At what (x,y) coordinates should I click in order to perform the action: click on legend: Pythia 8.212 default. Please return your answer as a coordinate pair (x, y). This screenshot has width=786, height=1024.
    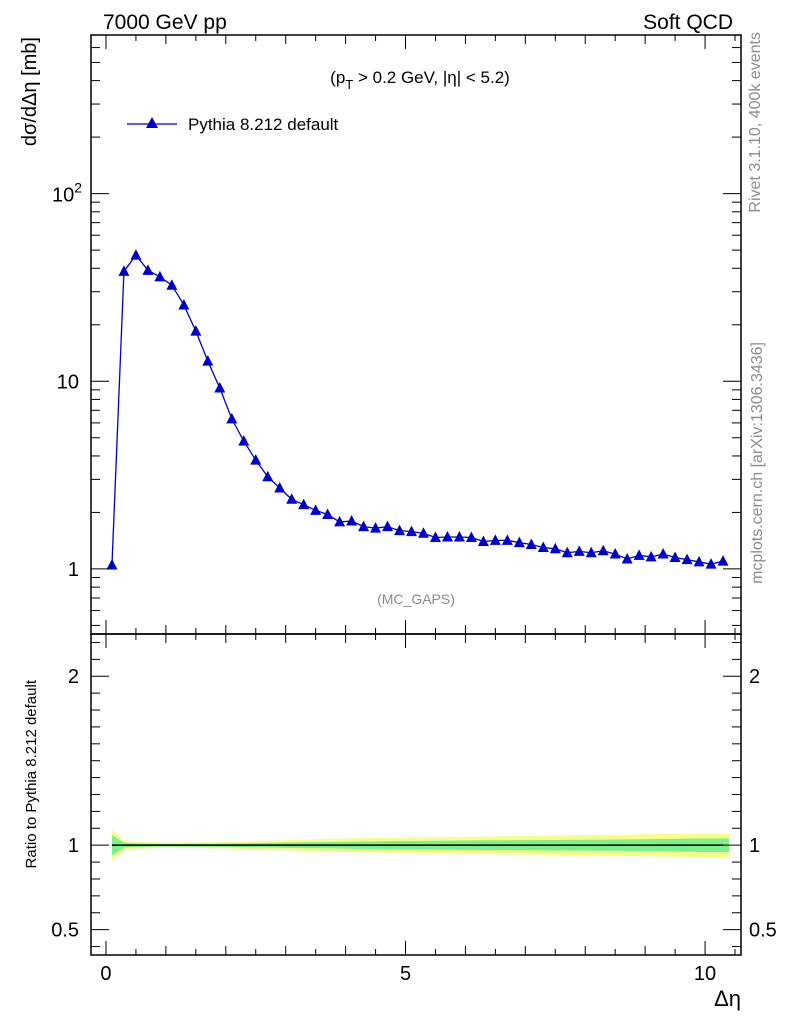
    Looking at the image, I should click on (233, 124).